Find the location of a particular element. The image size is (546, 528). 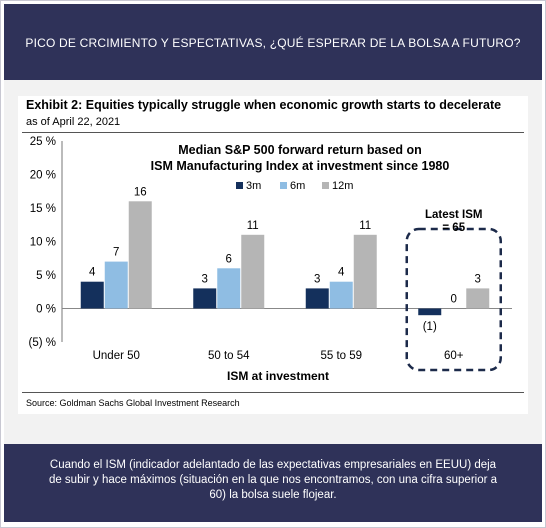

exhibit-bottom-rule is located at coordinates (273, 392).